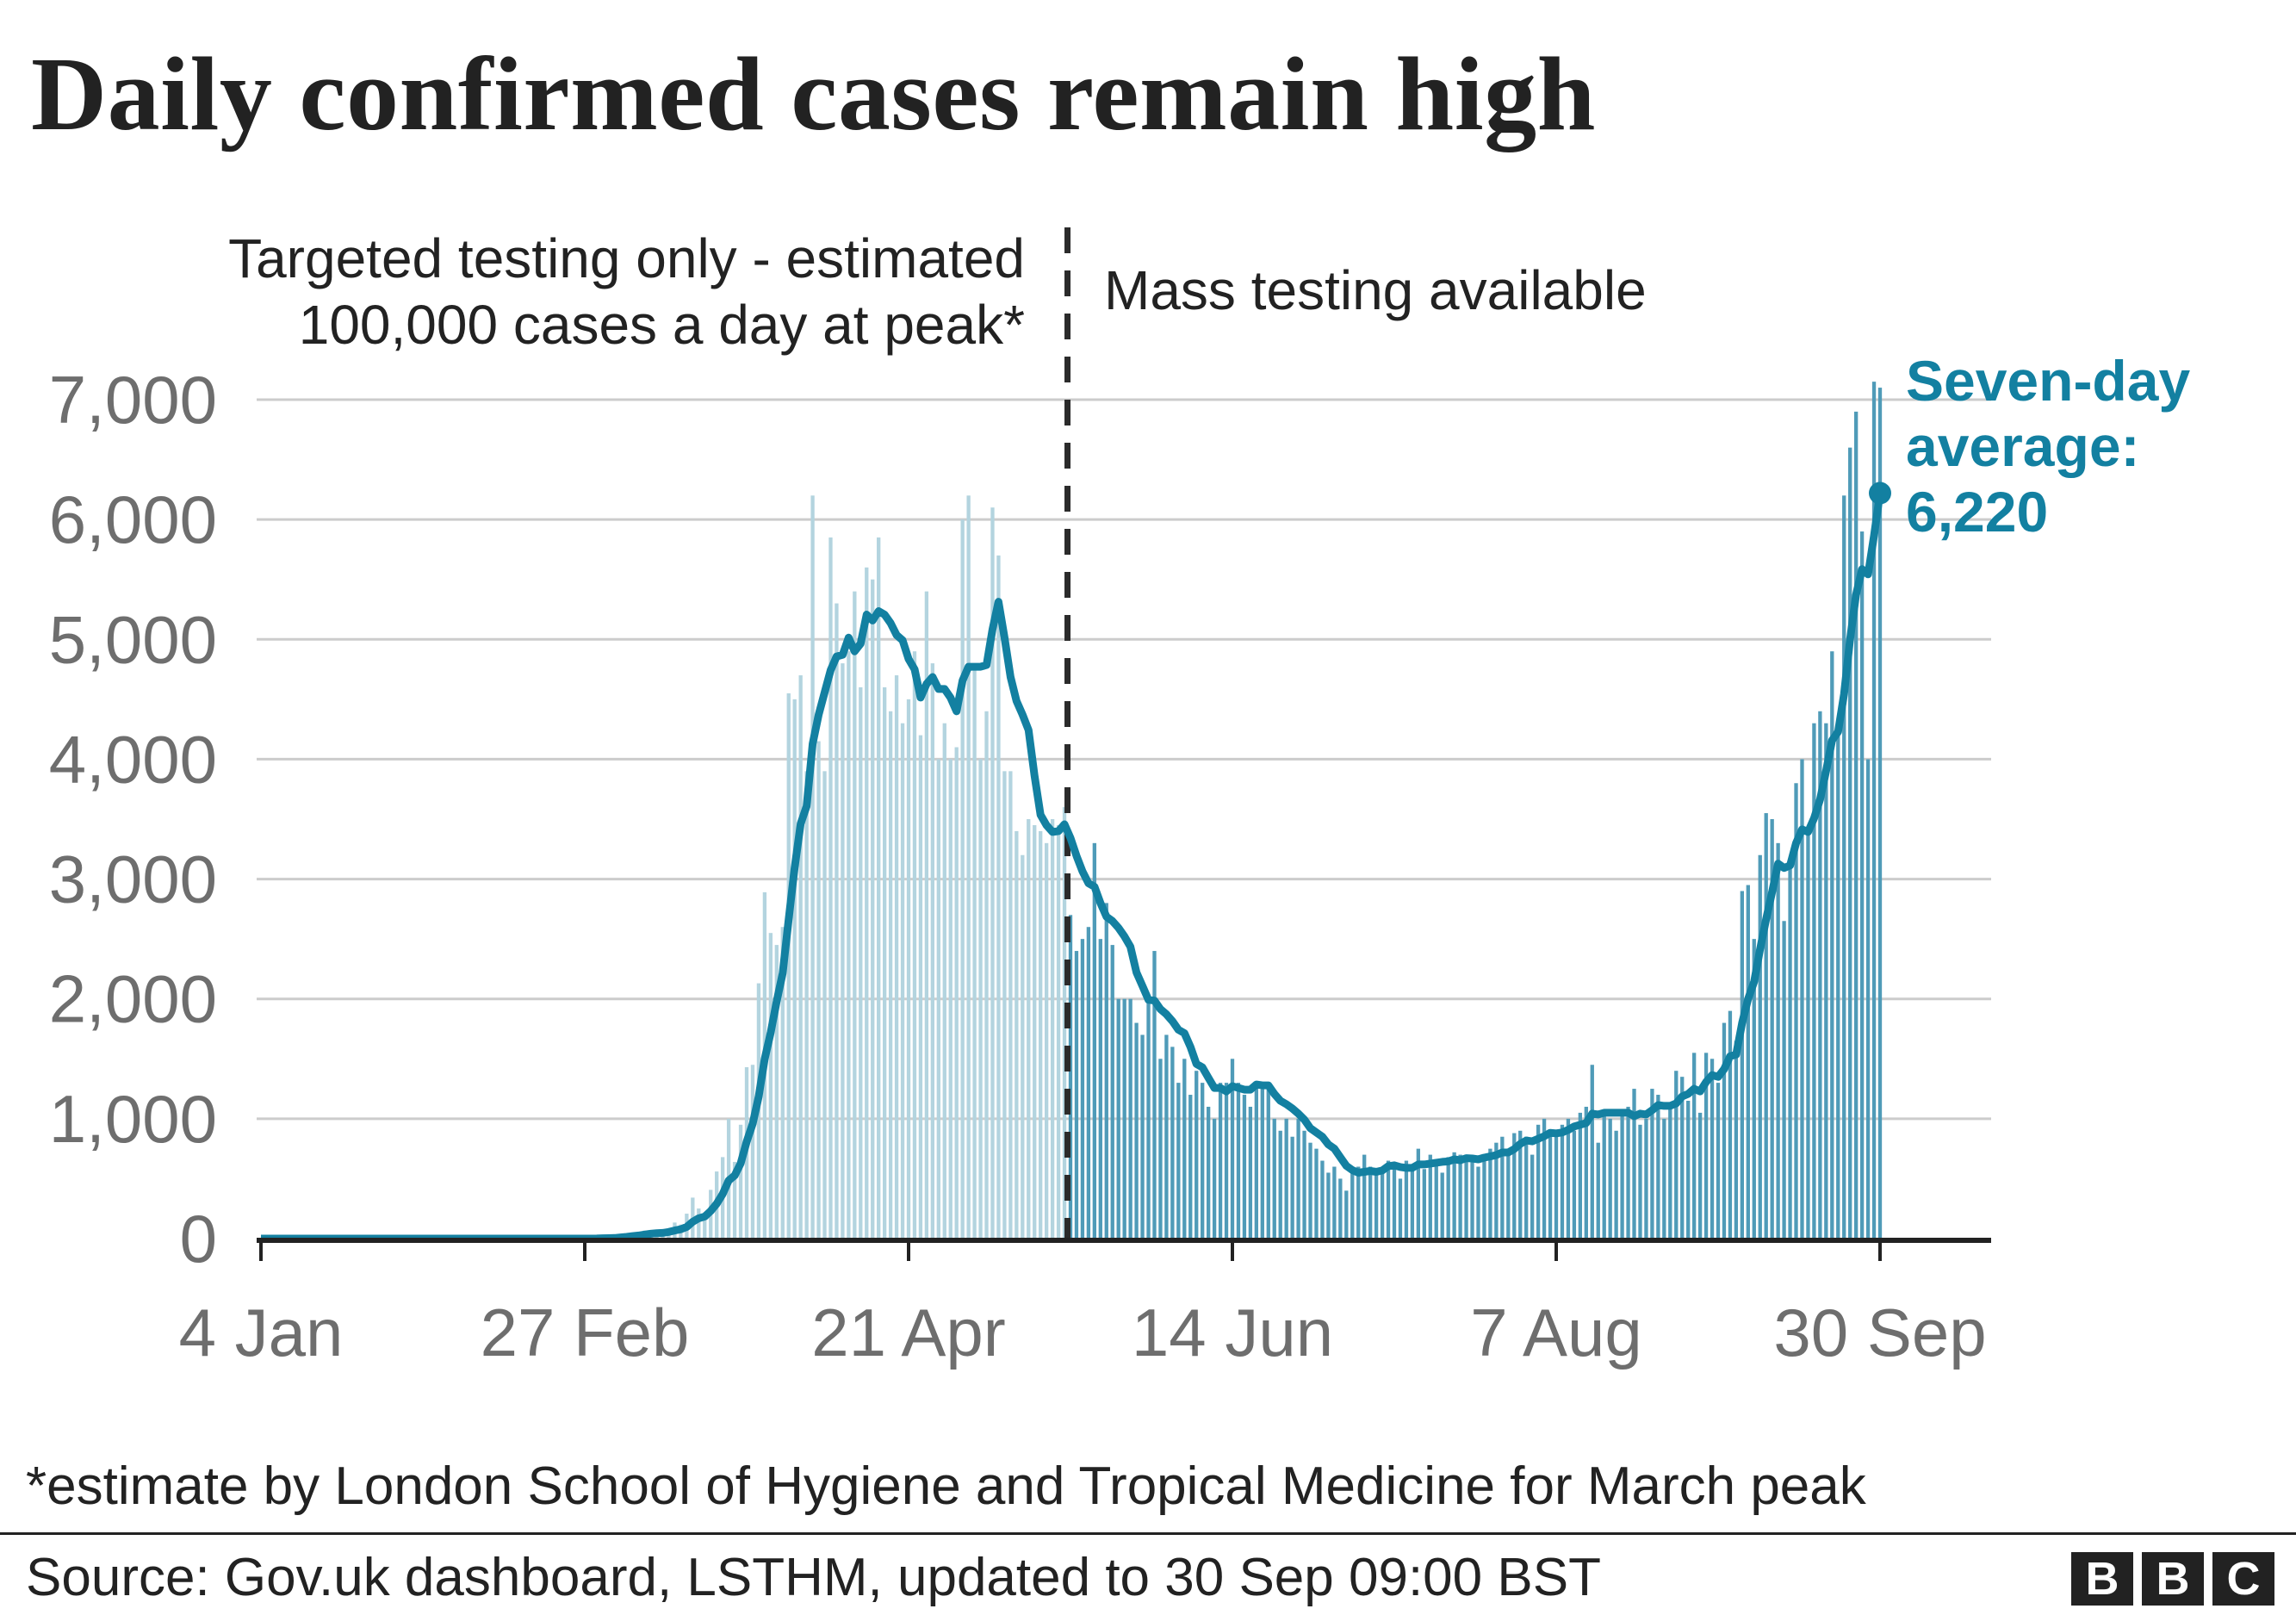 This screenshot has width=2296, height=1615. Describe the element at coordinates (198, 1238) in the screenshot. I see `y-tick-label: 0` at that location.